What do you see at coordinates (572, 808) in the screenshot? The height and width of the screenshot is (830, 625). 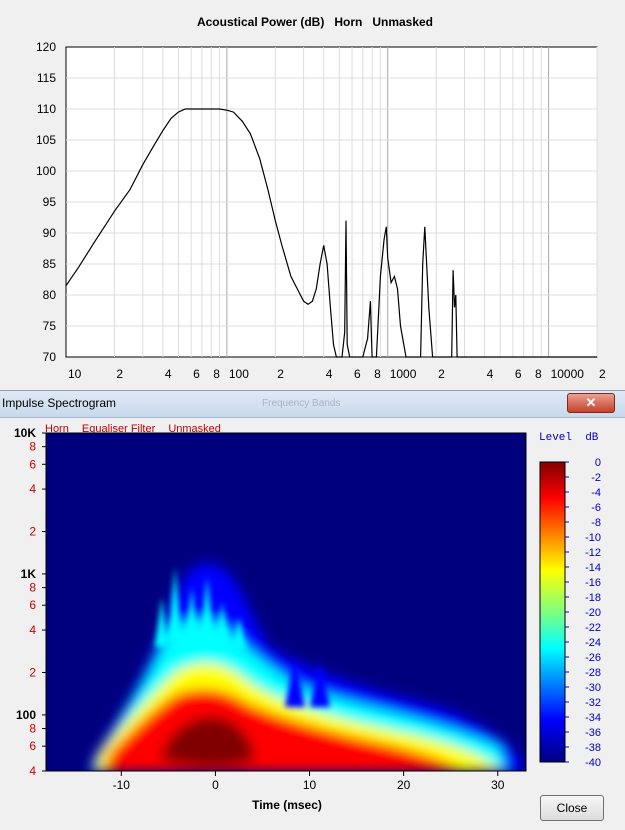 I see `close-button: Close` at bounding box center [572, 808].